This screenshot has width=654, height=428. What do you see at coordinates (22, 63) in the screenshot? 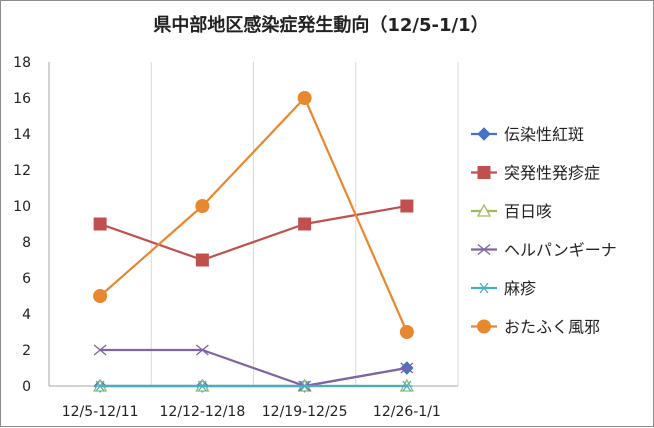
I see `y-tick-label: 18` at bounding box center [22, 63].